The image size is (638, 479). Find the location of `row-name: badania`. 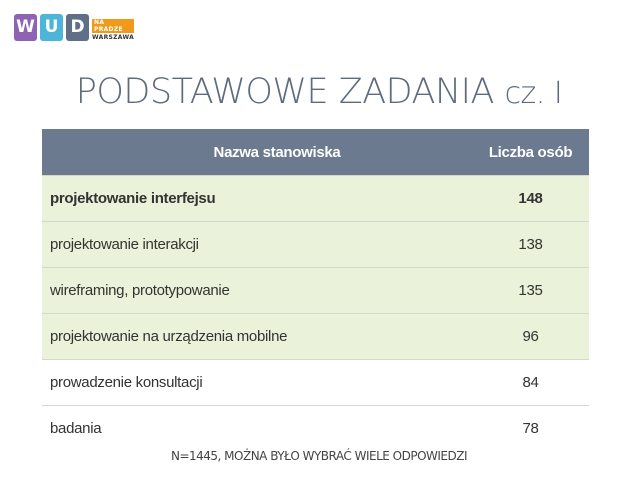

row-name: badania is located at coordinates (257, 428).